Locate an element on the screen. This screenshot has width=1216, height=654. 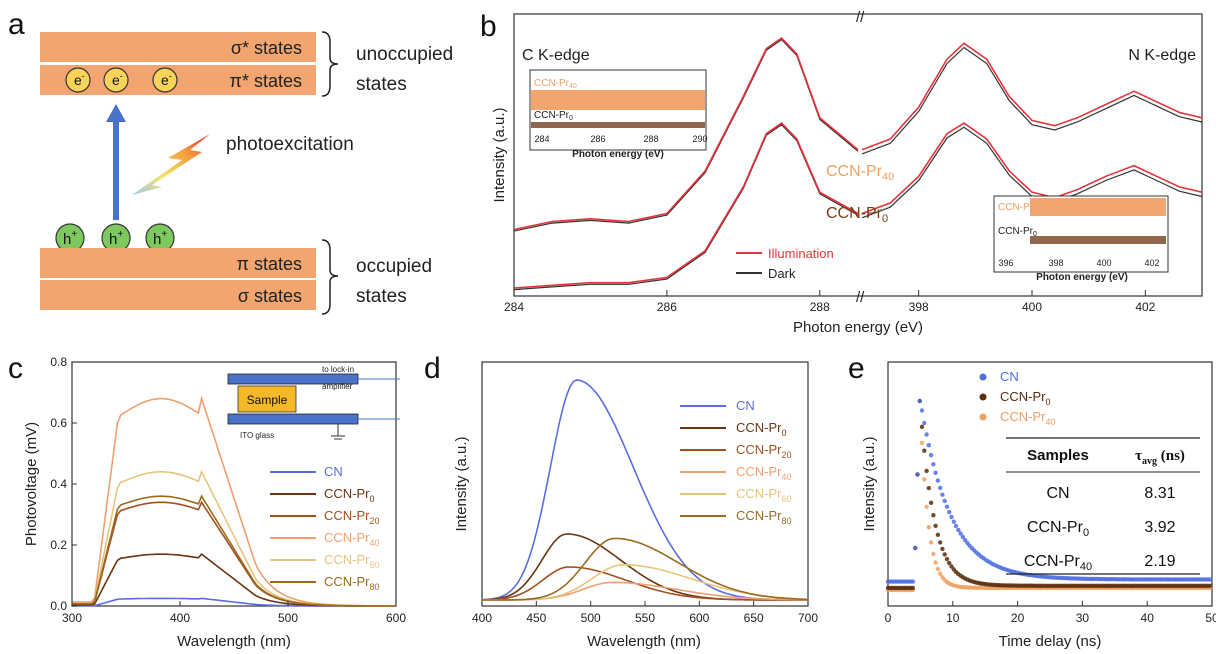
c-legend-label: CCN-Pr20 is located at coordinates (352, 517).